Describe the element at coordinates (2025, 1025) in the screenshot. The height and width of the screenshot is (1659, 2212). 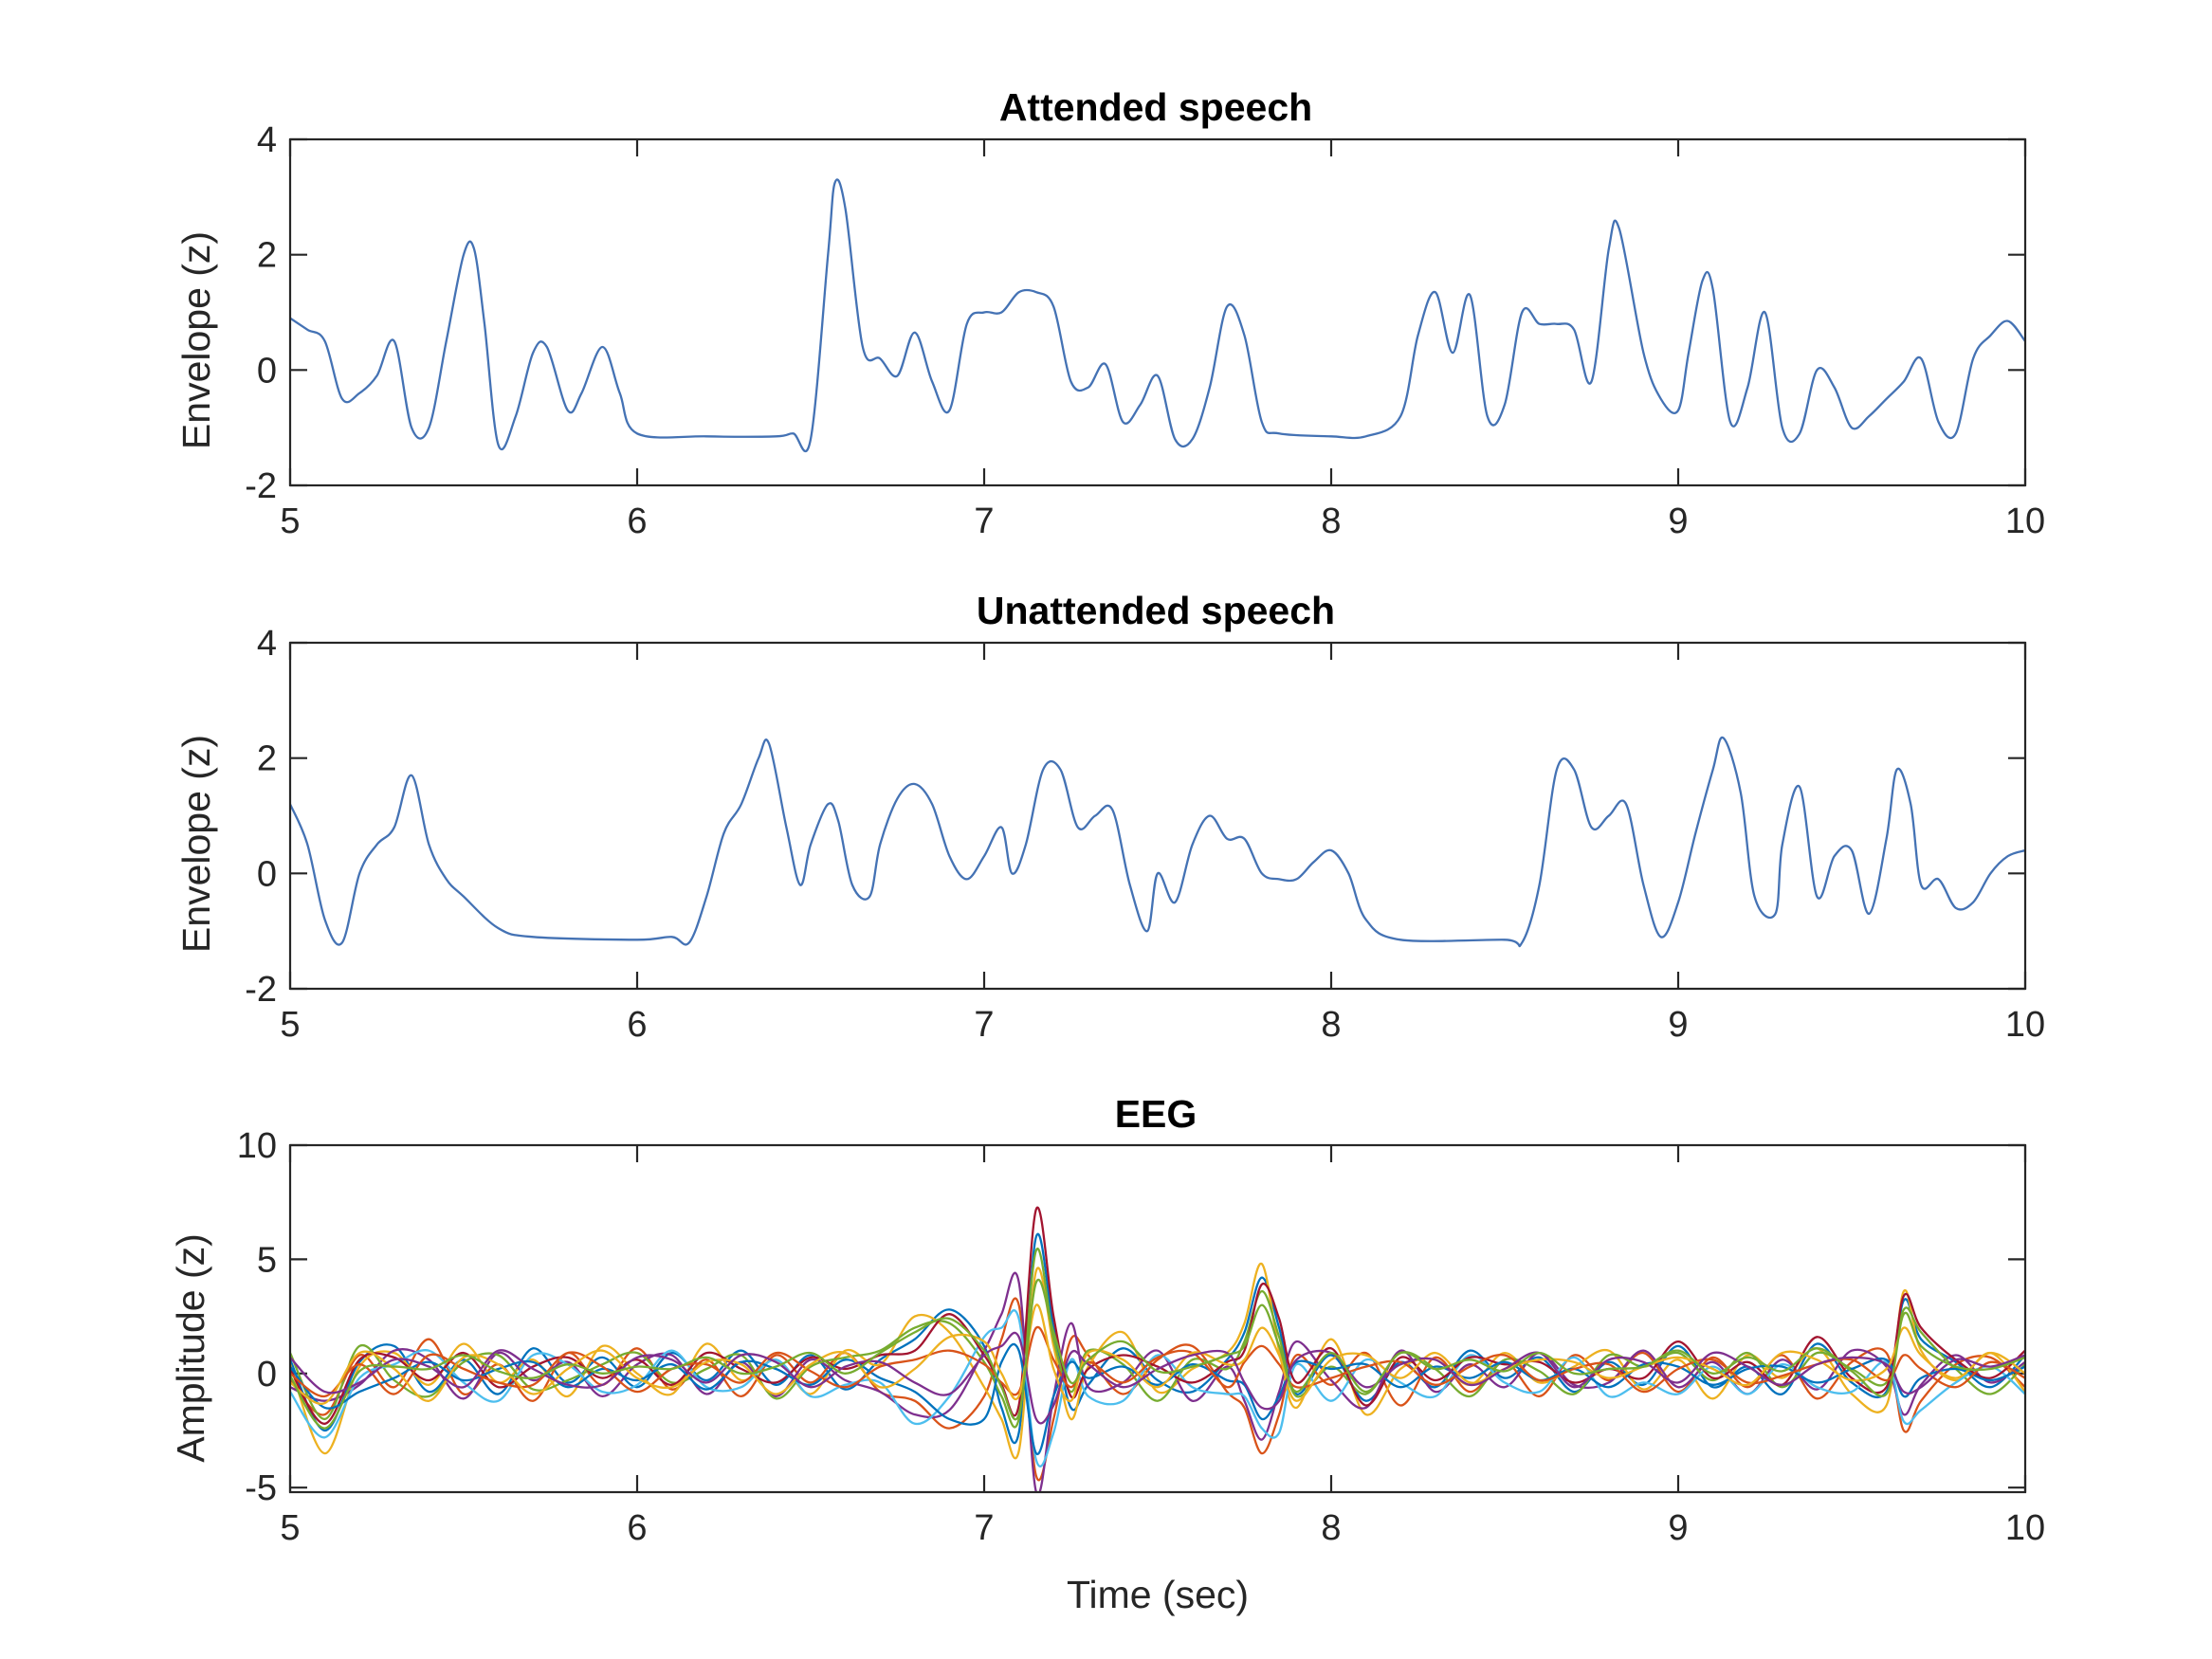
I see `unattended-xtick-label: 10` at that location.